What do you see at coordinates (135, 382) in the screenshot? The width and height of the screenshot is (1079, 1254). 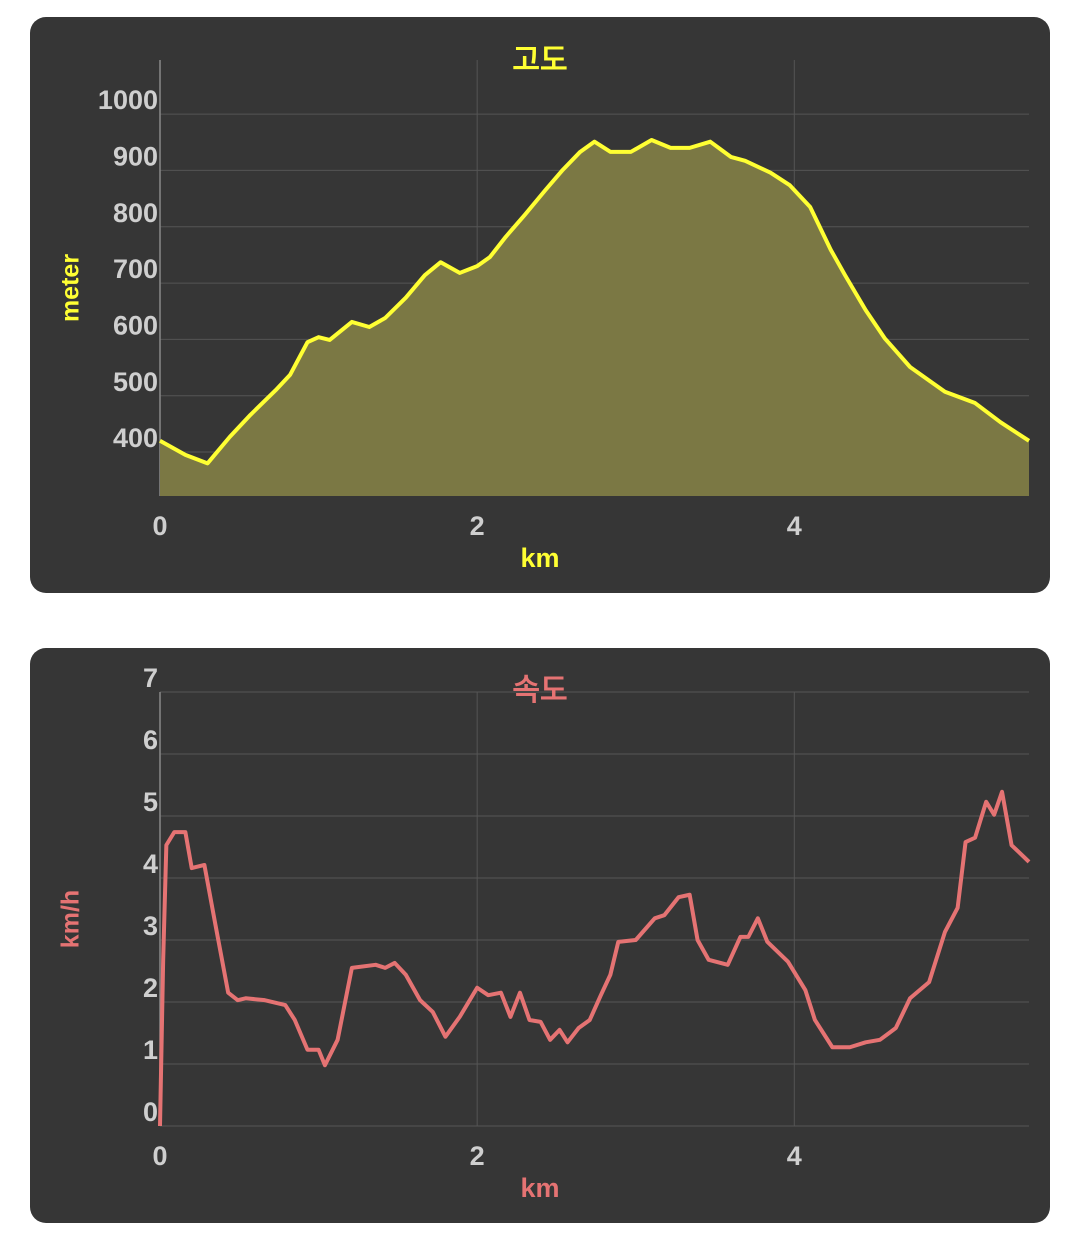 I see `y-tick-label: 500` at bounding box center [135, 382].